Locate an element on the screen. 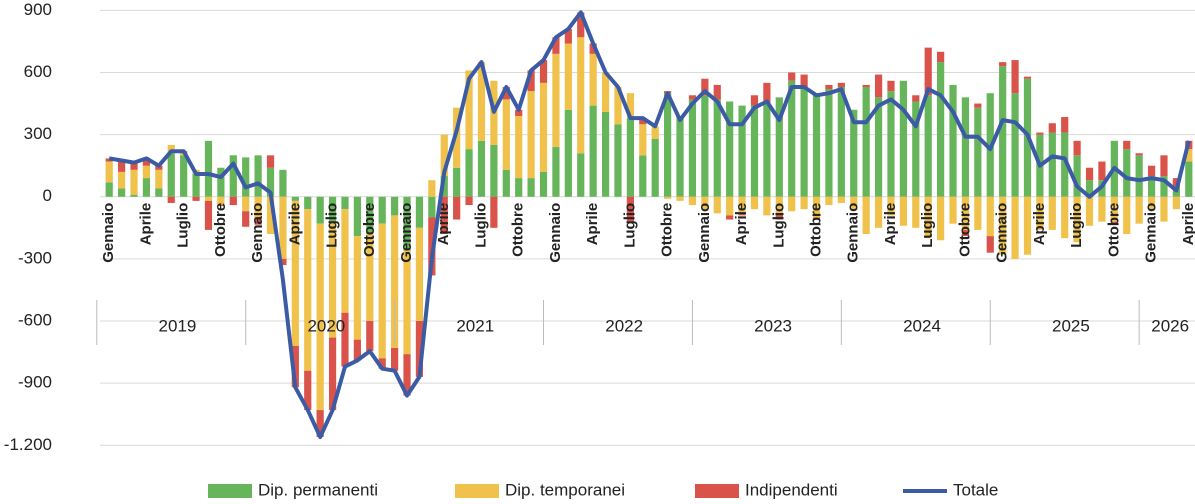 This screenshot has height=504, width=1195. legend-label: Totale is located at coordinates (975, 489).